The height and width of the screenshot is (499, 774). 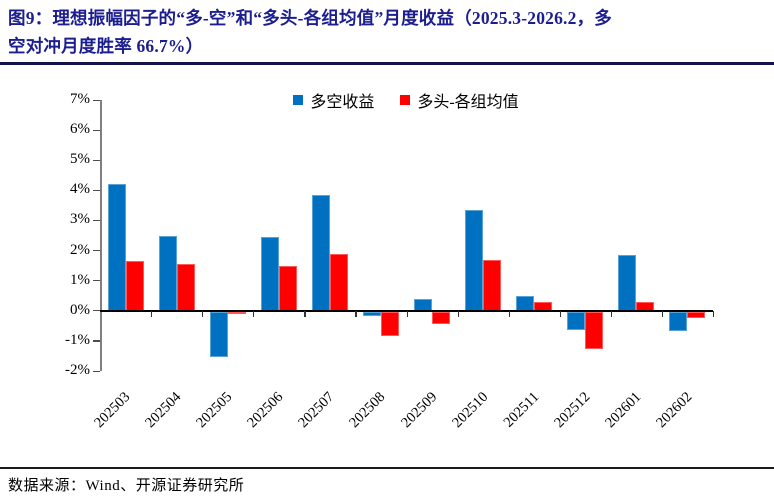 I want to click on y-axis-tick-label: 6%, so click(x=80, y=129).